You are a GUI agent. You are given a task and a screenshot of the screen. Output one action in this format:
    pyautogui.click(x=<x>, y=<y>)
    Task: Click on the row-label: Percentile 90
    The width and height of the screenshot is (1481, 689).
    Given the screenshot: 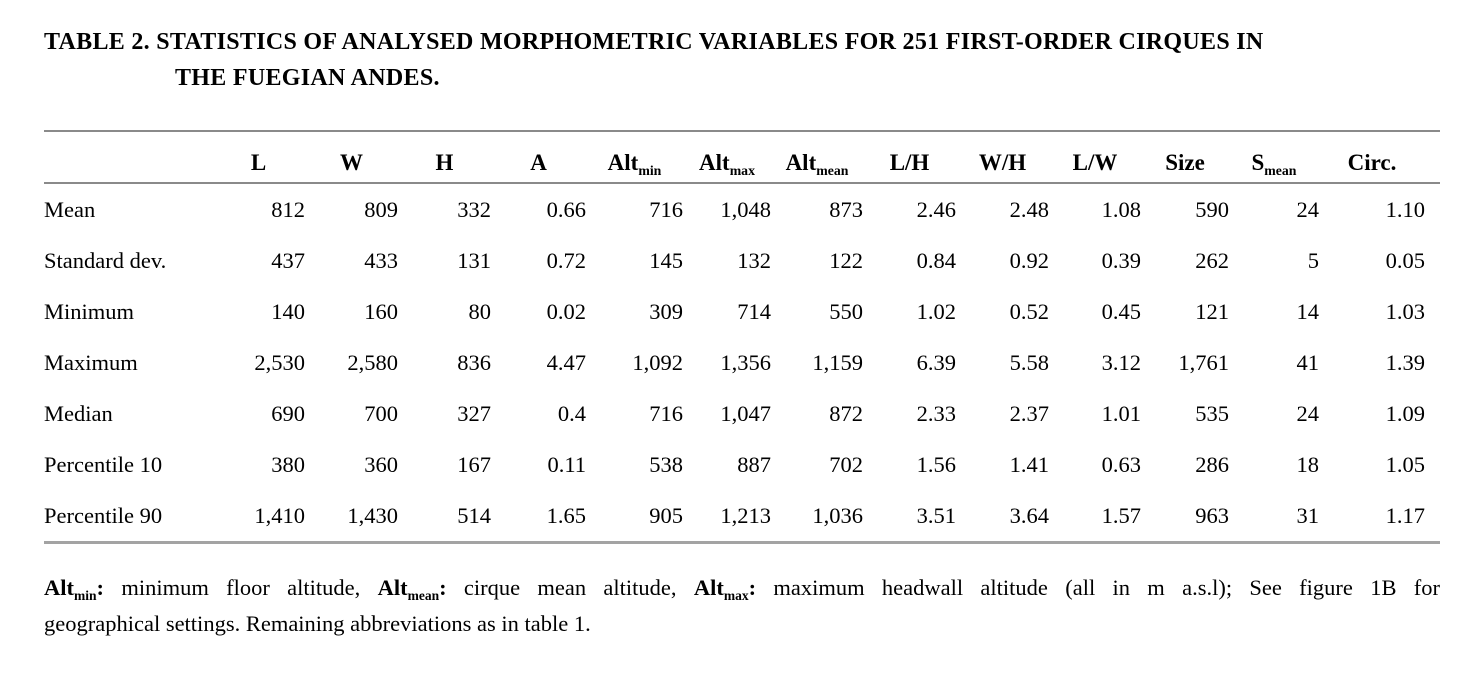 What is the action you would take?
    pyautogui.click(x=103, y=515)
    